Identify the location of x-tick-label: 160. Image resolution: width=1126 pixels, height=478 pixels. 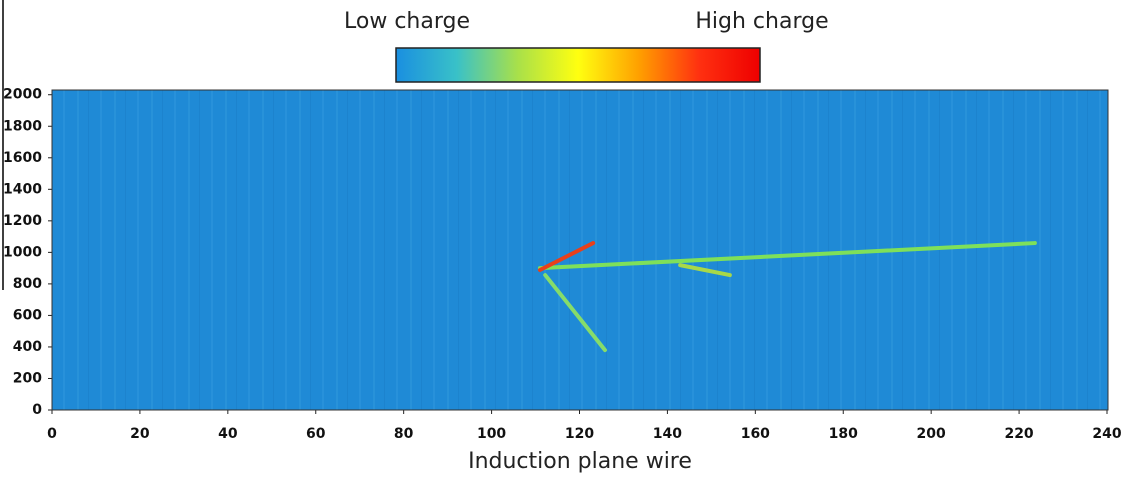
(755, 434).